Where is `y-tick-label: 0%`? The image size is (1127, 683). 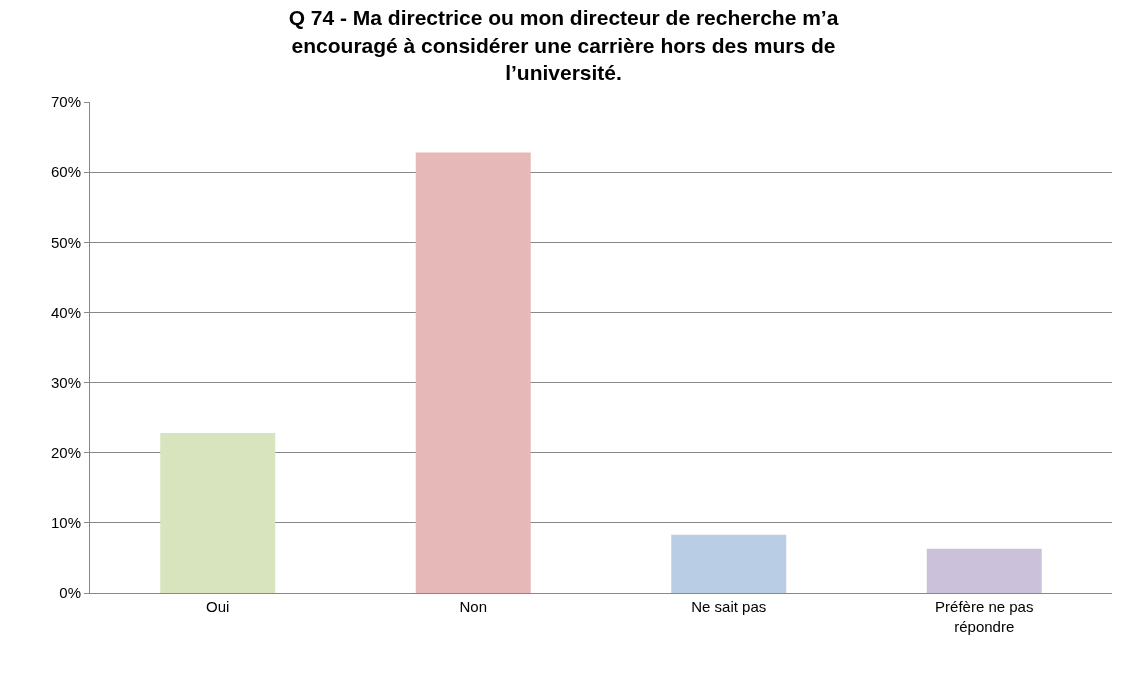
y-tick-label: 0% is located at coordinates (70, 593).